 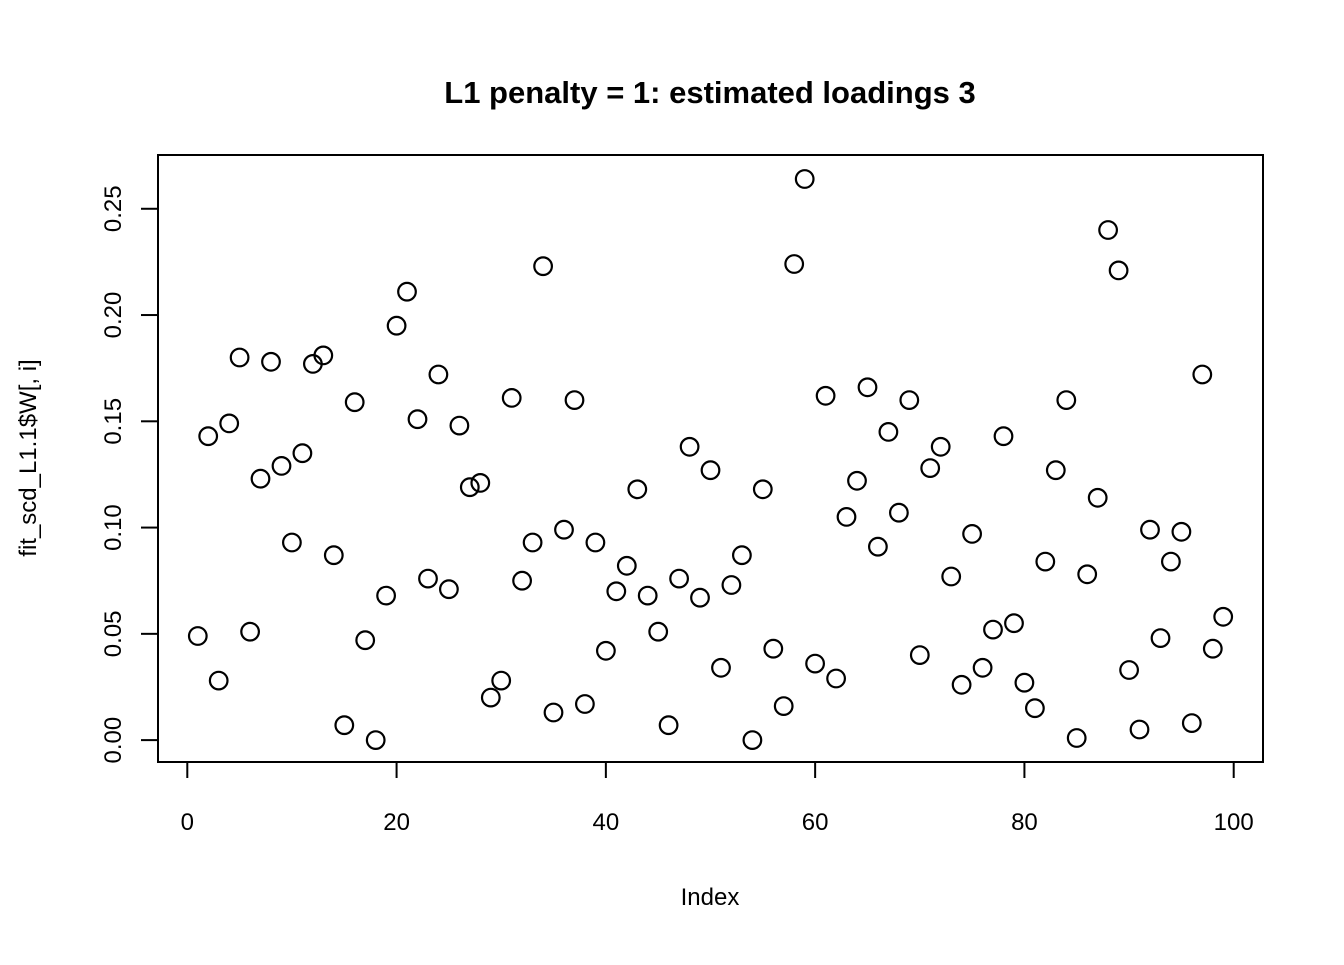 I want to click on x-tick-label: 20, so click(x=396, y=822).